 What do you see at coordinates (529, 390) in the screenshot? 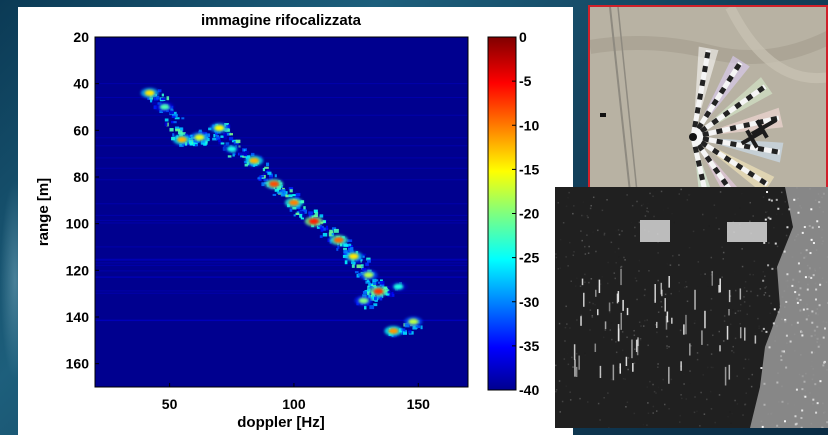
I see `colorbar-tick-label: -40` at bounding box center [529, 390].